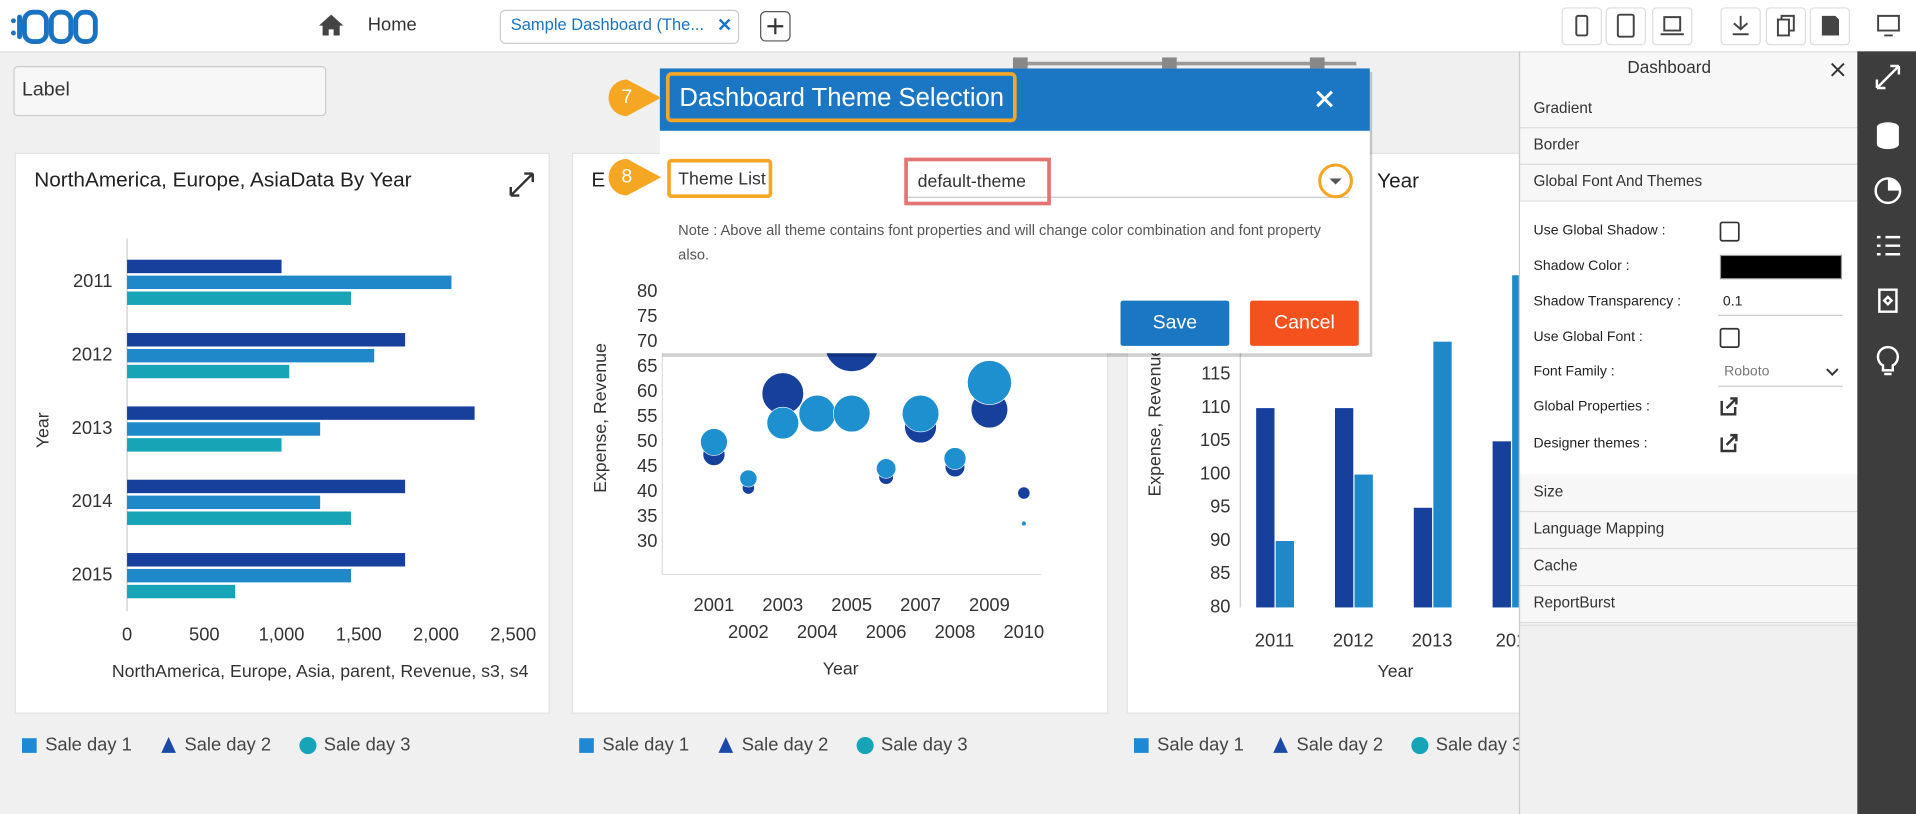 The width and height of the screenshot is (1916, 814). What do you see at coordinates (647, 515) in the screenshot?
I see `y-tick-label: 35` at bounding box center [647, 515].